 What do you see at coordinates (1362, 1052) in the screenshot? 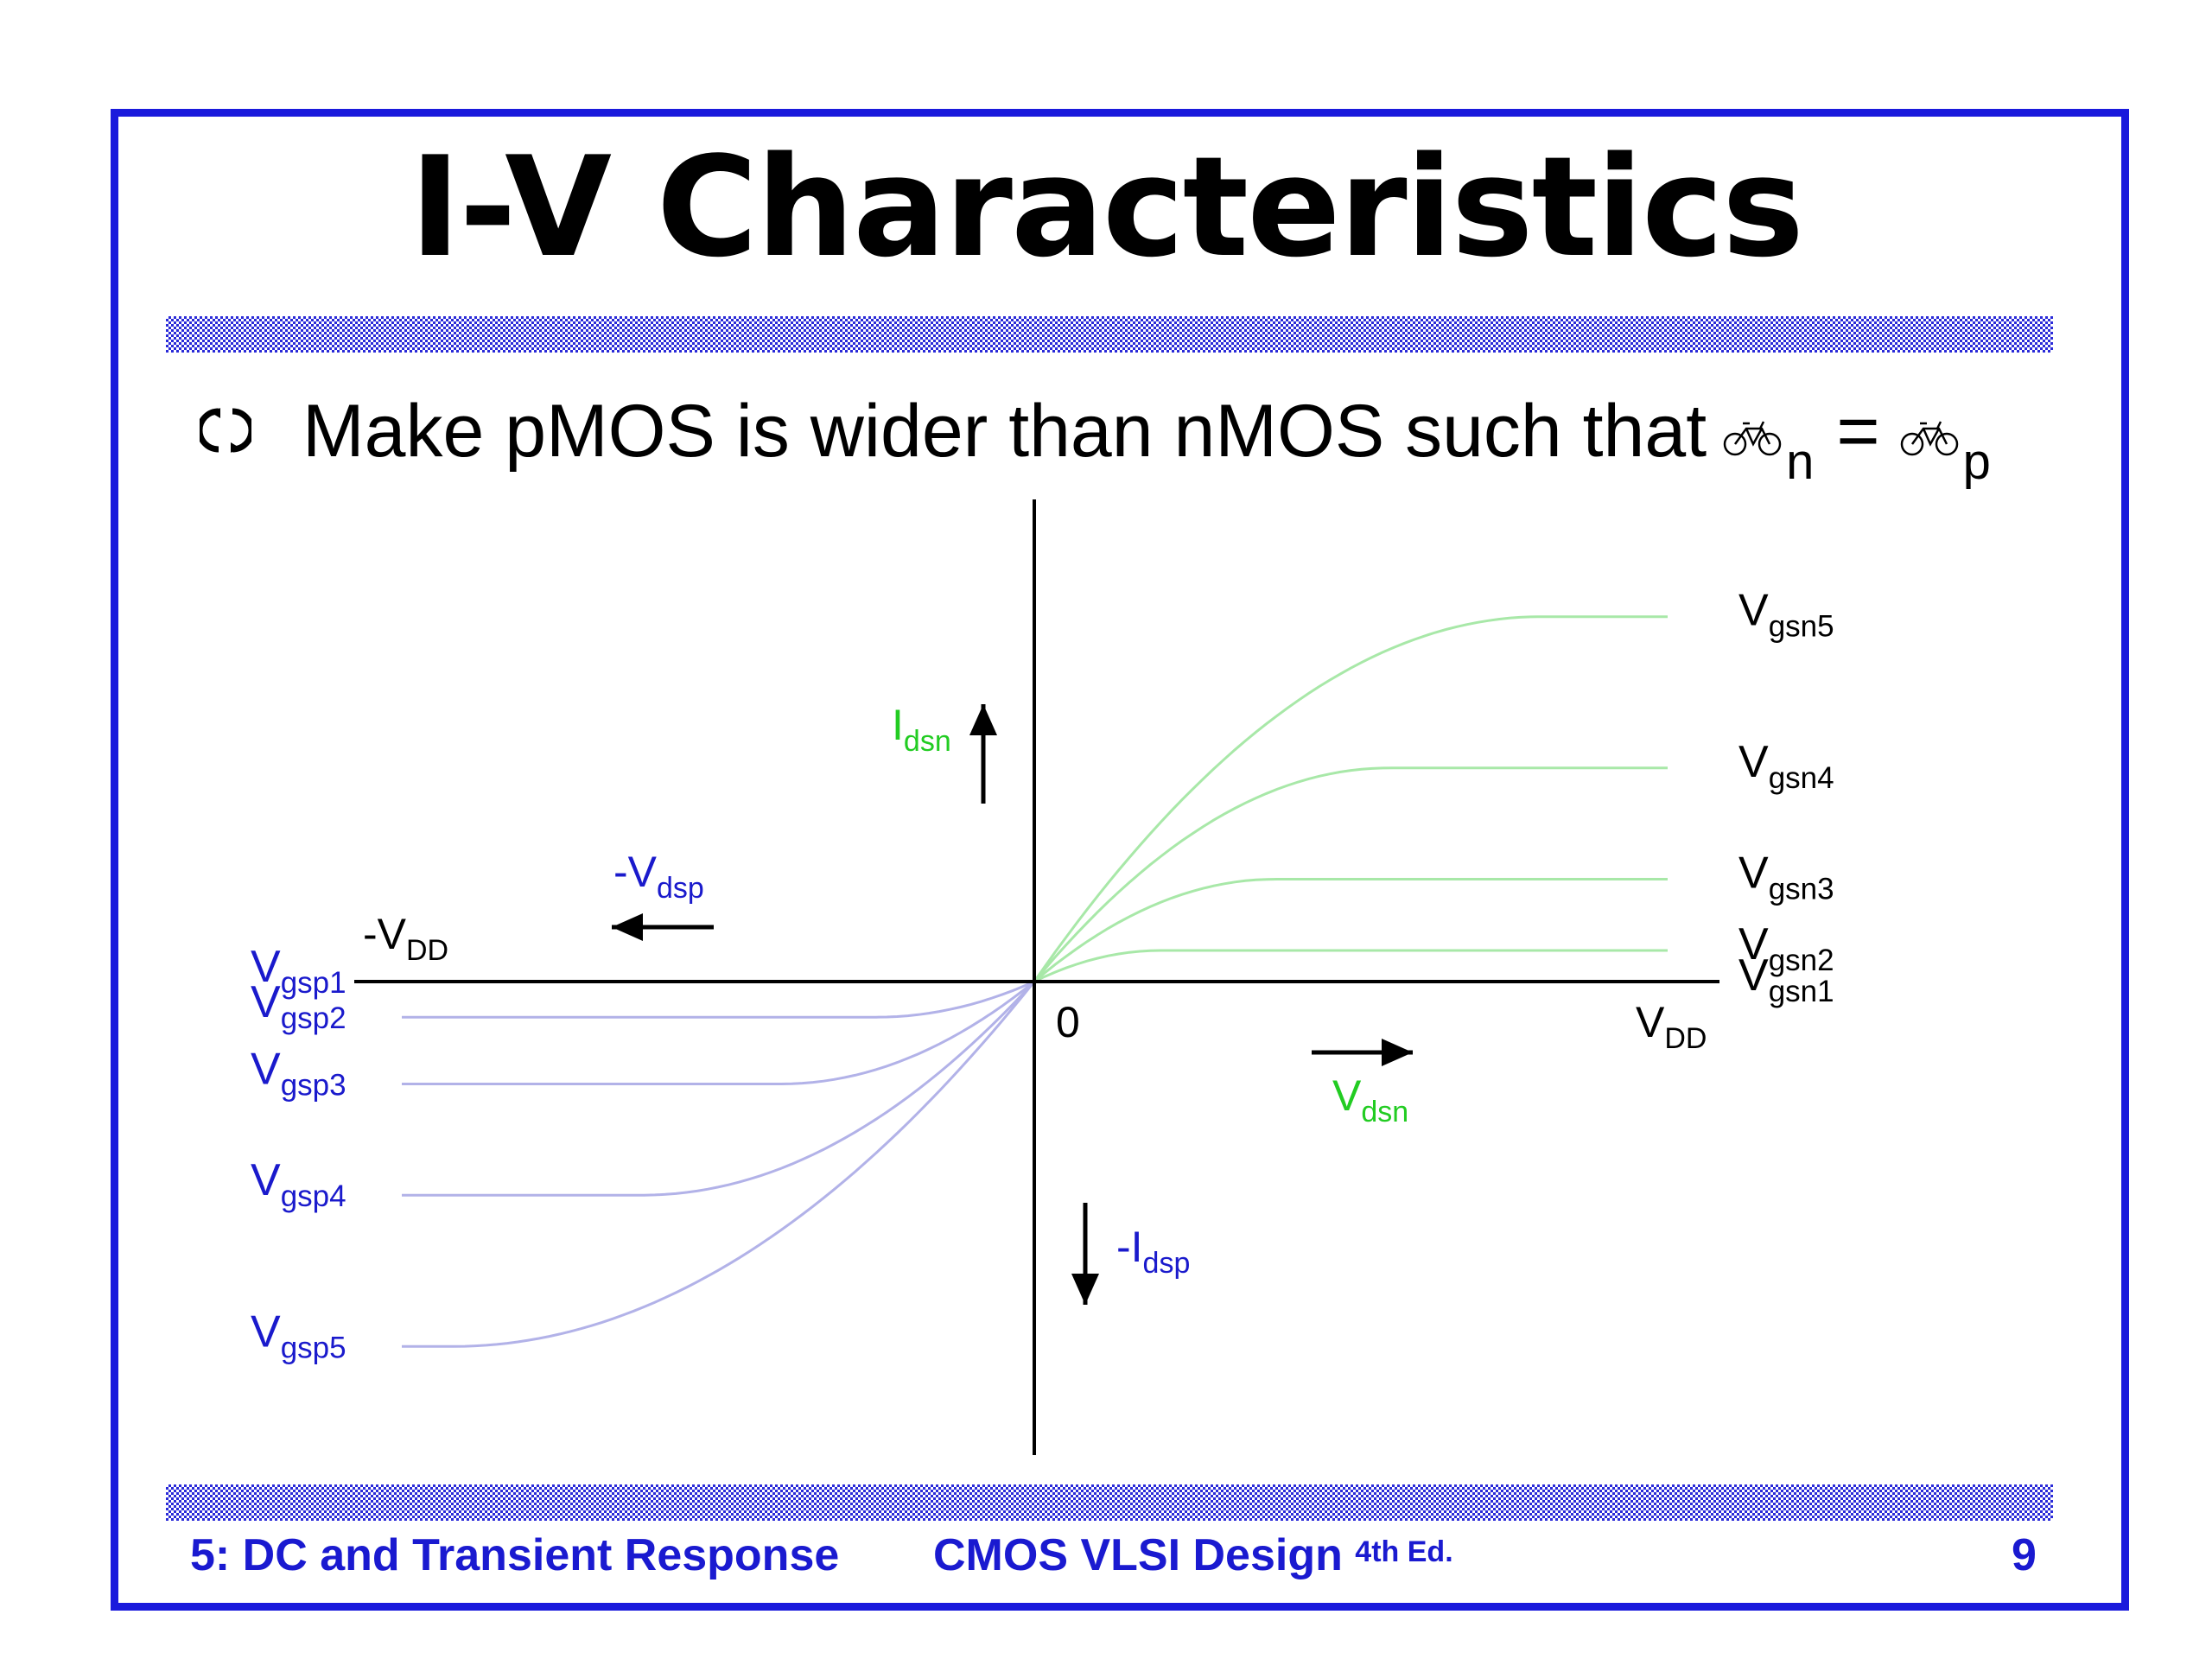
I see `vdsn-right-arrow` at bounding box center [1362, 1052].